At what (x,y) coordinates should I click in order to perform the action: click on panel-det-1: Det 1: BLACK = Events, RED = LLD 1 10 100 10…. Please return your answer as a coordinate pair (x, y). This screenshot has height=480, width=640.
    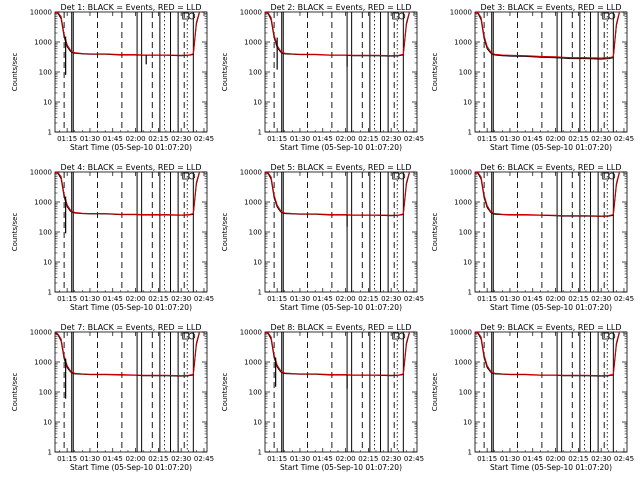
    Looking at the image, I should click on (112, 77).